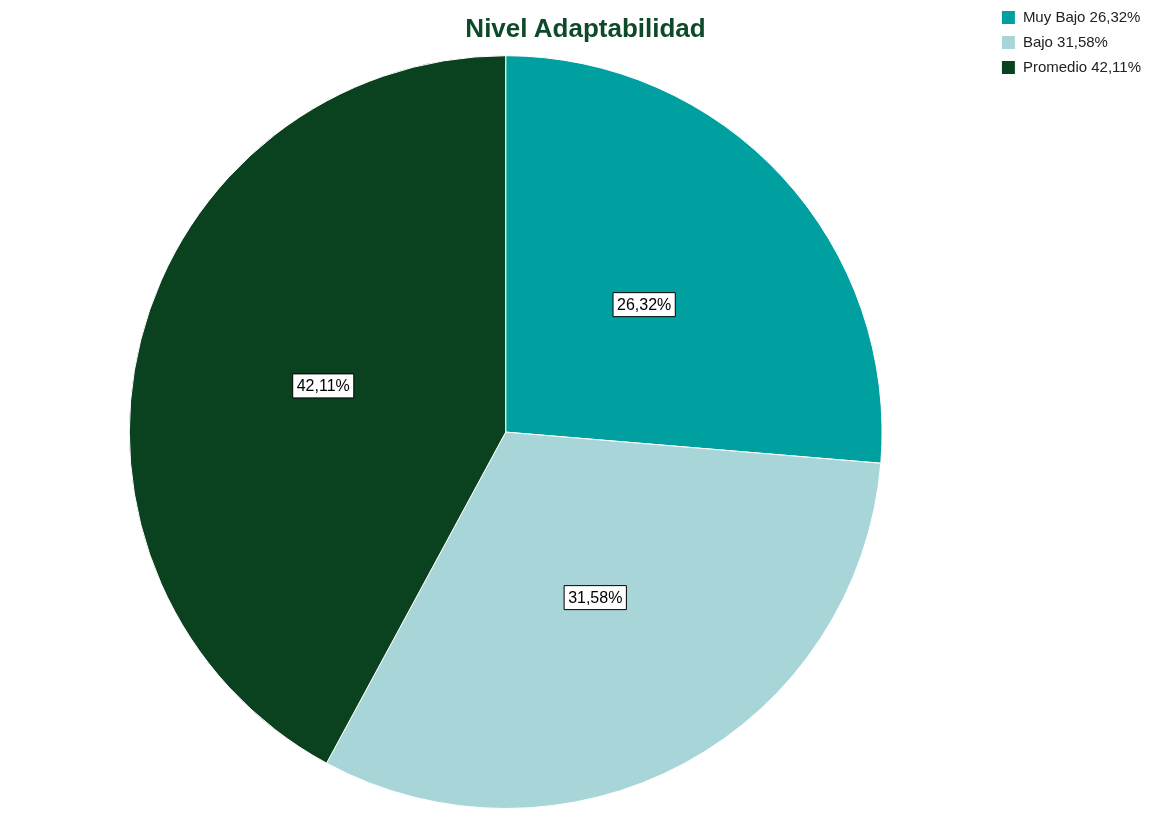 The height and width of the screenshot is (829, 1161). I want to click on chart-title: Nivel Adaptabilidad, so click(585, 27).